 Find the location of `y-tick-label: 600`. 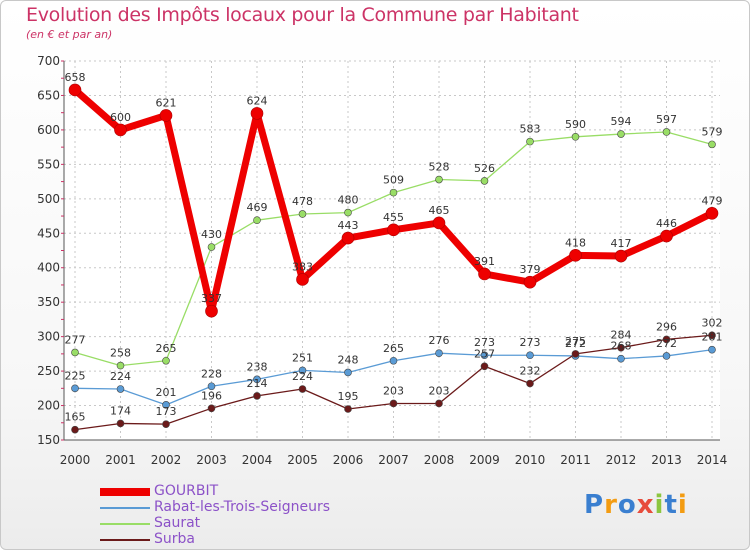

y-tick-label: 600 is located at coordinates (48, 130).